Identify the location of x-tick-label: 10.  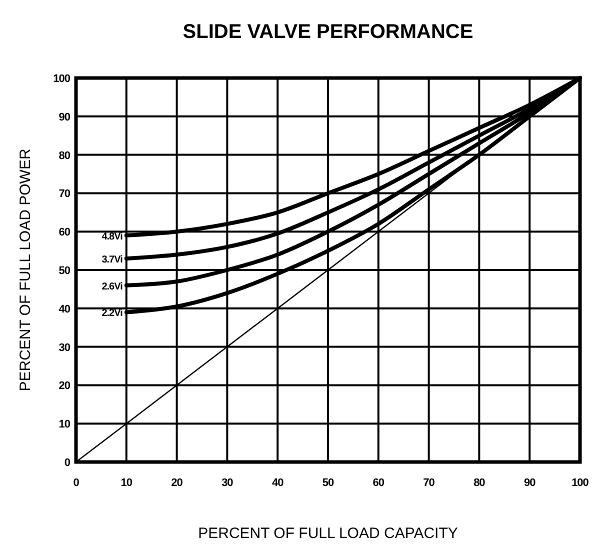
(126, 483).